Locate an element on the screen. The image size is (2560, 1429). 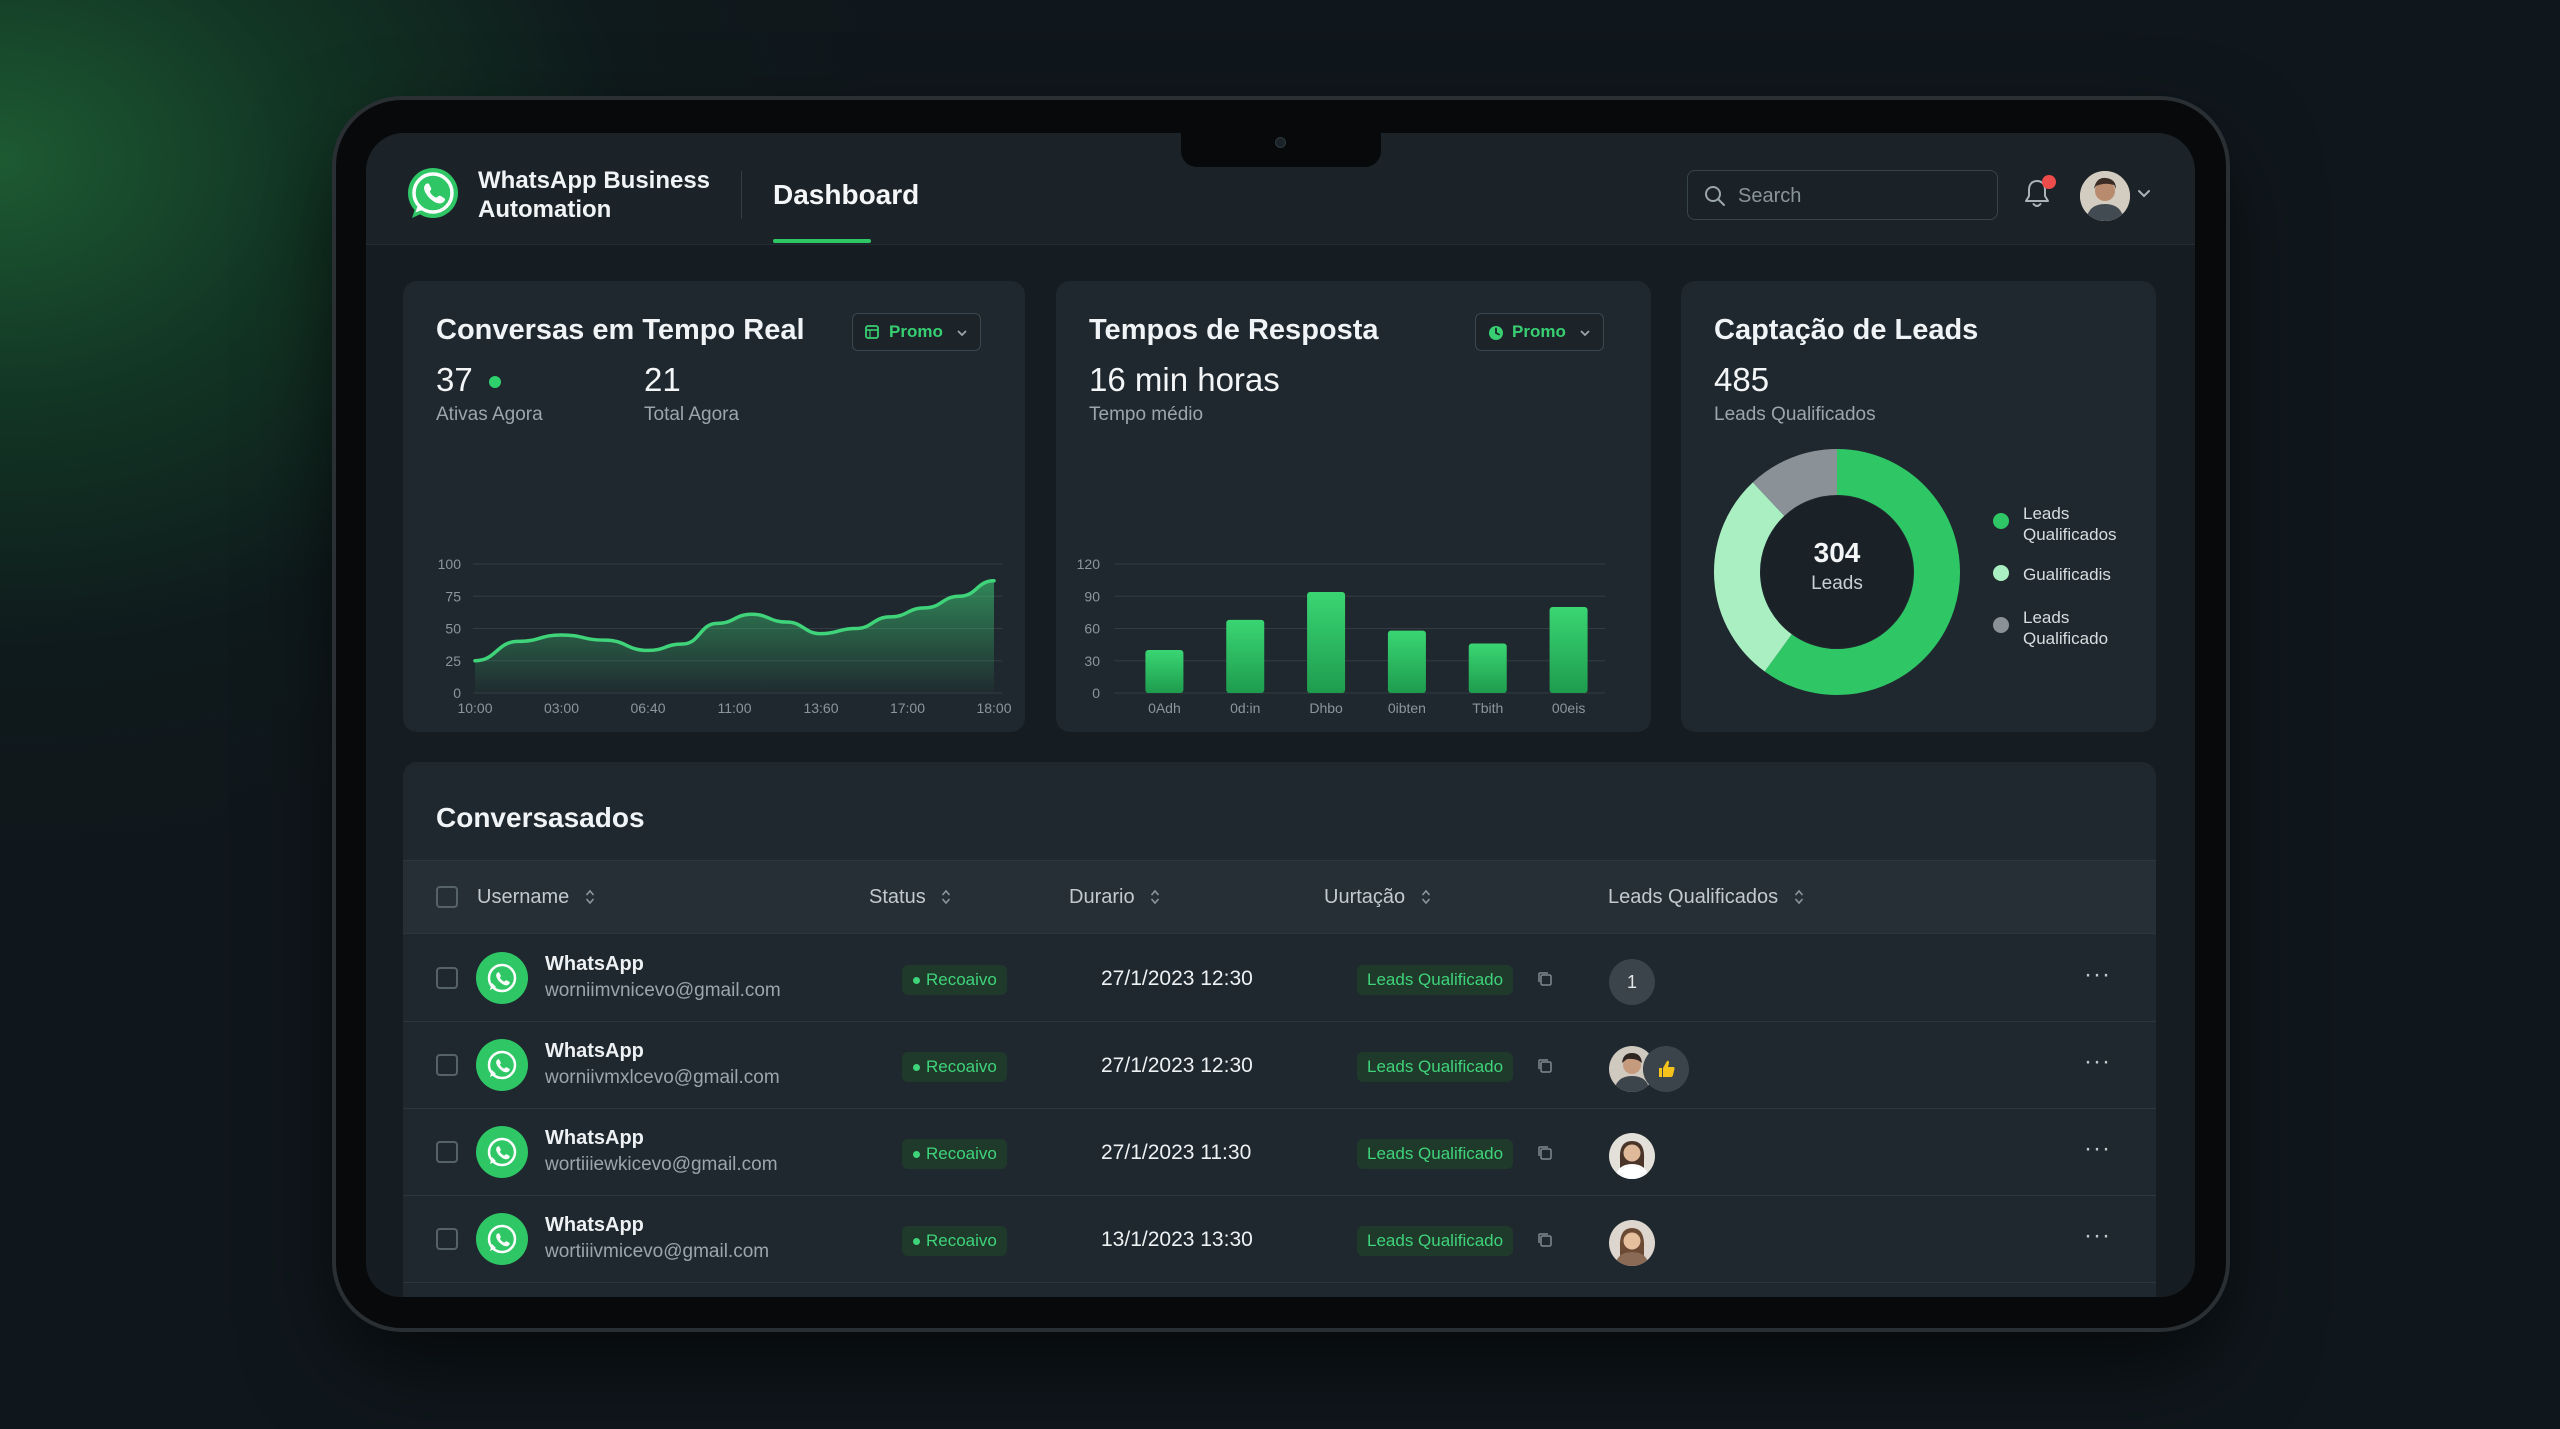
column-label: Leads Qualificados is located at coordinates (1693, 897).